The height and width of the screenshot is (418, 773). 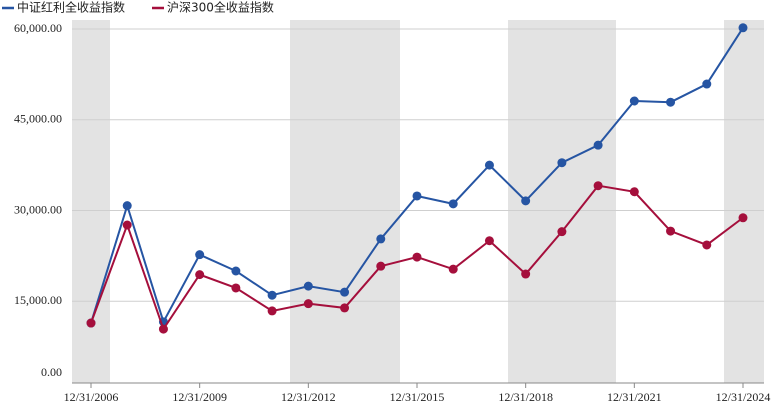 What do you see at coordinates (417, 397) in the screenshot?
I see `x-tick-label: 12/31/2015` at bounding box center [417, 397].